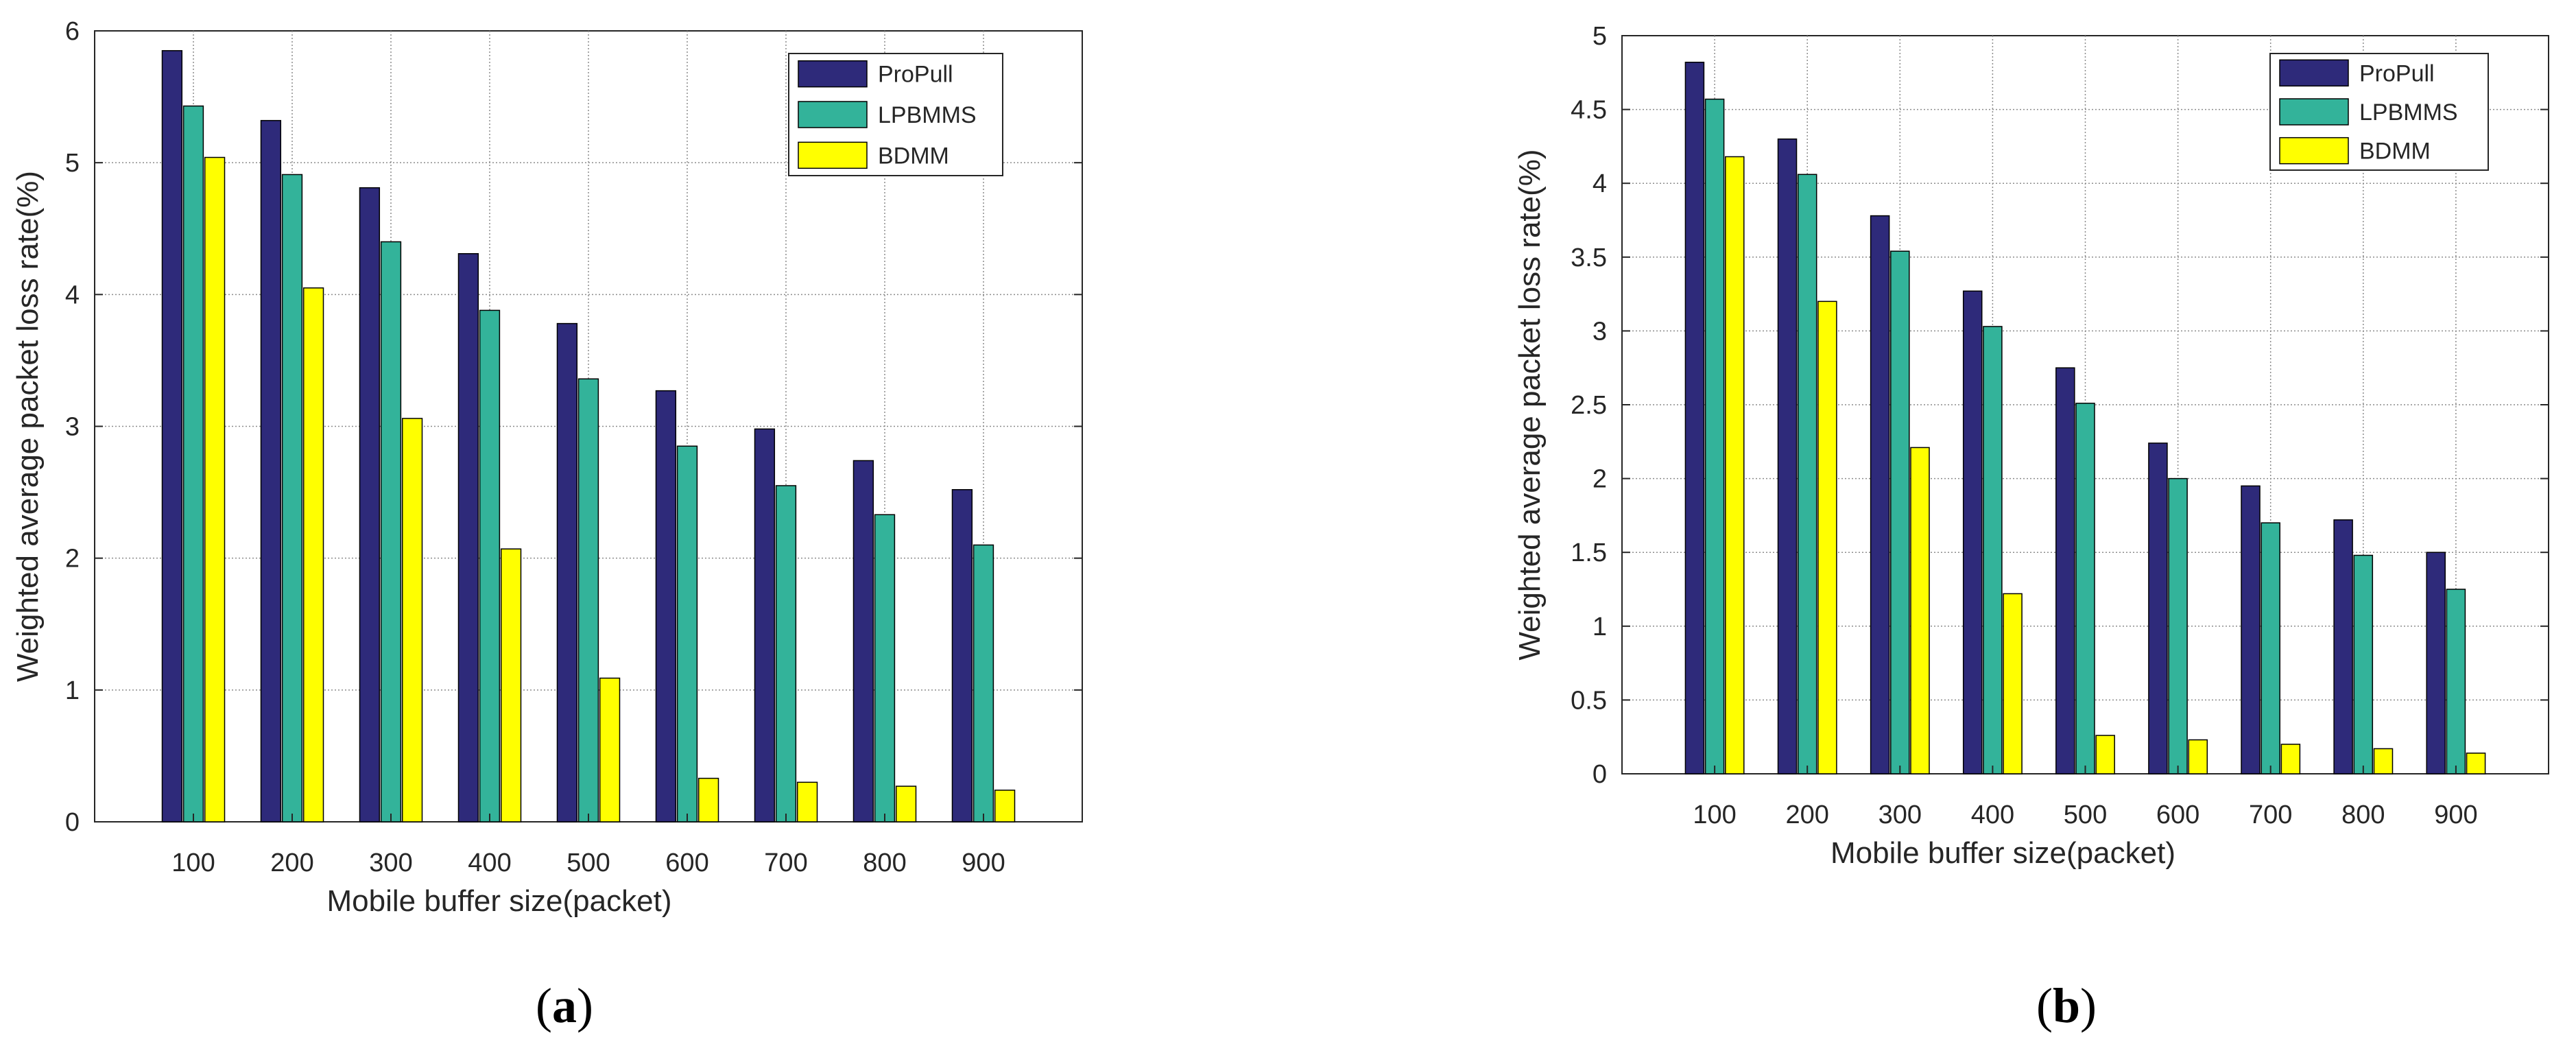  I want to click on y-tick-label: 6, so click(72, 31).